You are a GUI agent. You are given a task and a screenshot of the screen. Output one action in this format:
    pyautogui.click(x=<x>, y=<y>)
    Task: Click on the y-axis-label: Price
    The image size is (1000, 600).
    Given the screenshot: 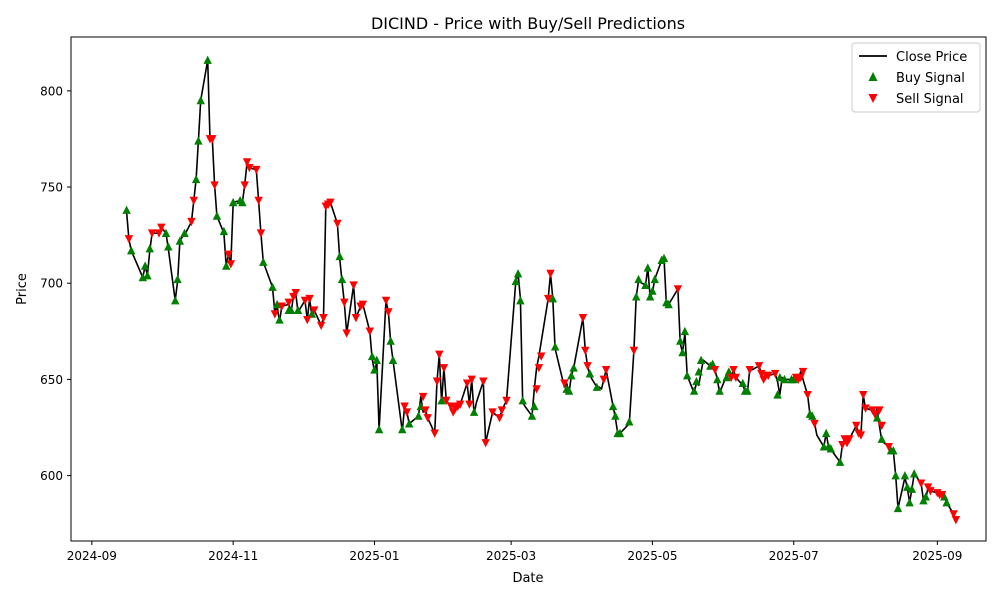 What is the action you would take?
    pyautogui.click(x=22, y=289)
    